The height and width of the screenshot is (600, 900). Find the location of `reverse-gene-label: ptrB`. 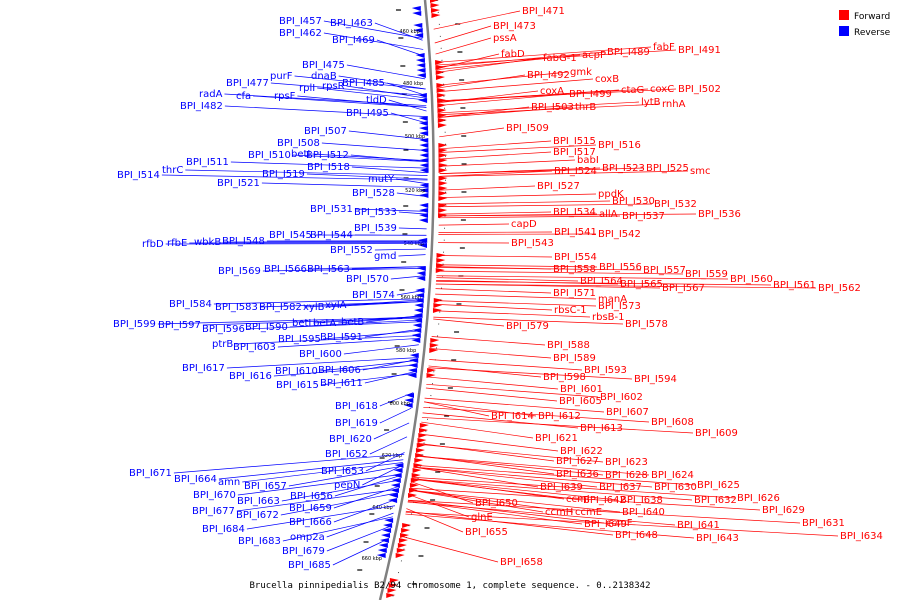

reverse-gene-label: ptrB is located at coordinates (222, 344).